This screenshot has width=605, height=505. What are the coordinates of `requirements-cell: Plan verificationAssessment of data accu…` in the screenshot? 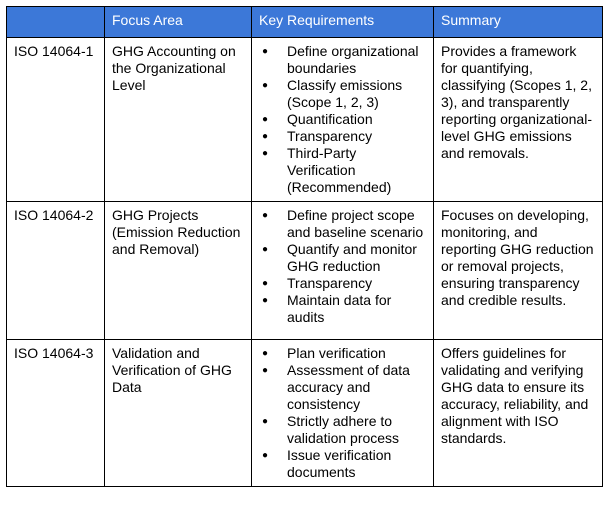 It's located at (342, 413).